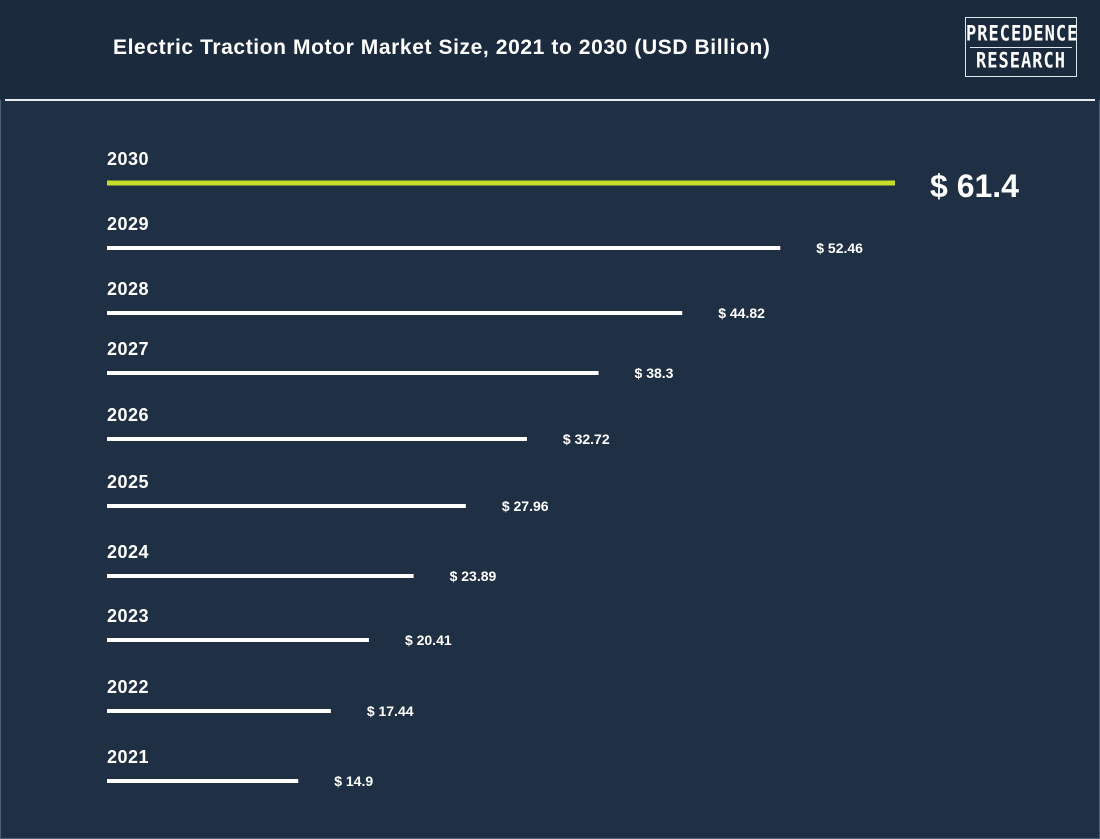  Describe the element at coordinates (260, 576) in the screenshot. I see `bar-2024` at that location.